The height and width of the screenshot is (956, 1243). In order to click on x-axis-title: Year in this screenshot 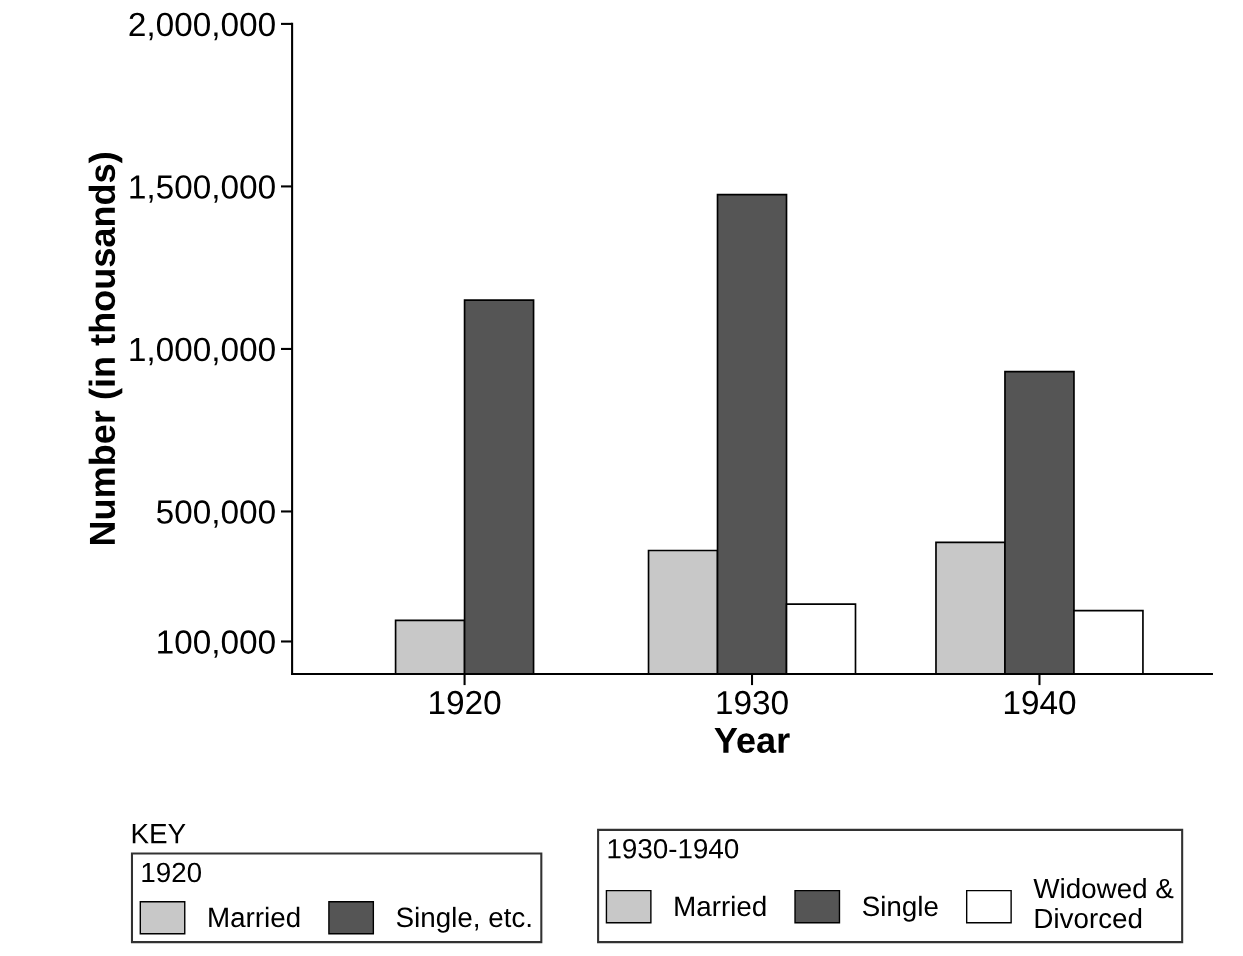, I will do `click(752, 740)`.